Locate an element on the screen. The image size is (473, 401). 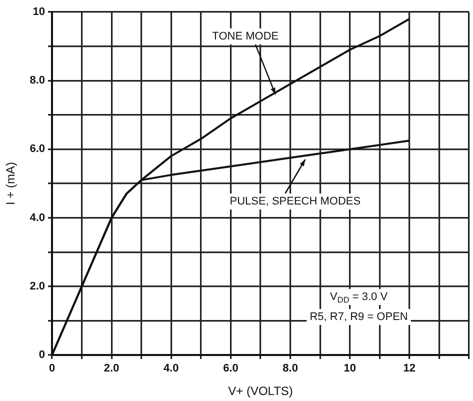
annotation: TONE MODE is located at coordinates (245, 36).